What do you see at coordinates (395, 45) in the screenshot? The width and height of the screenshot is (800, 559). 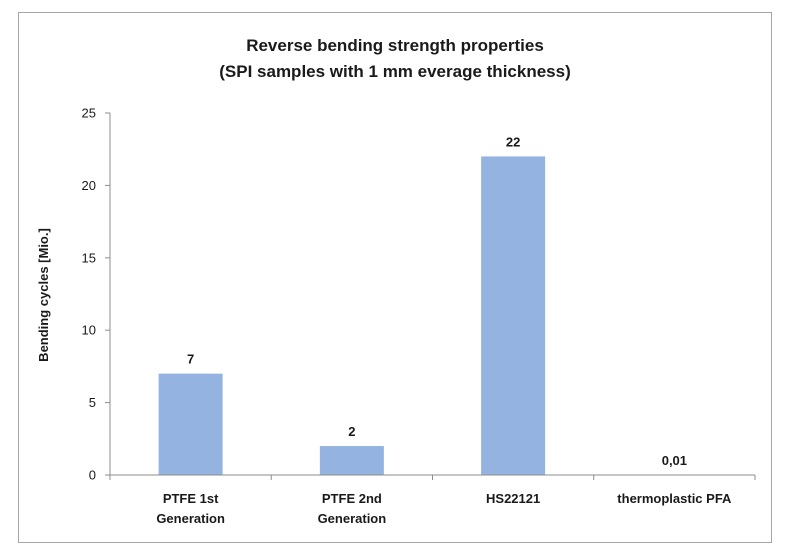 I see `chart-title: Reverse bending strength properties` at bounding box center [395, 45].